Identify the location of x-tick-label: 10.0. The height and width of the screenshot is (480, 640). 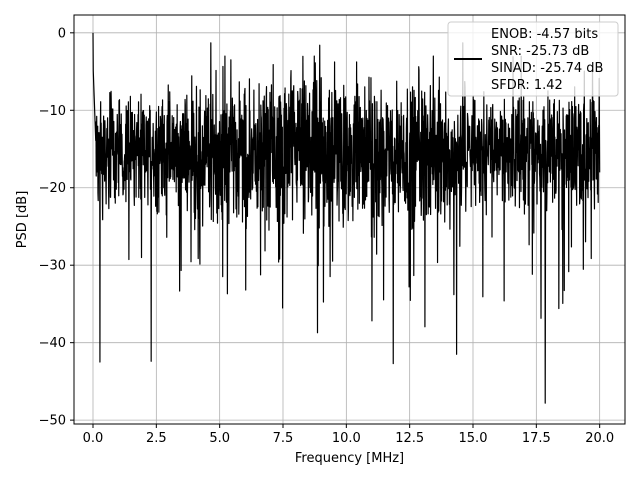
(346, 438).